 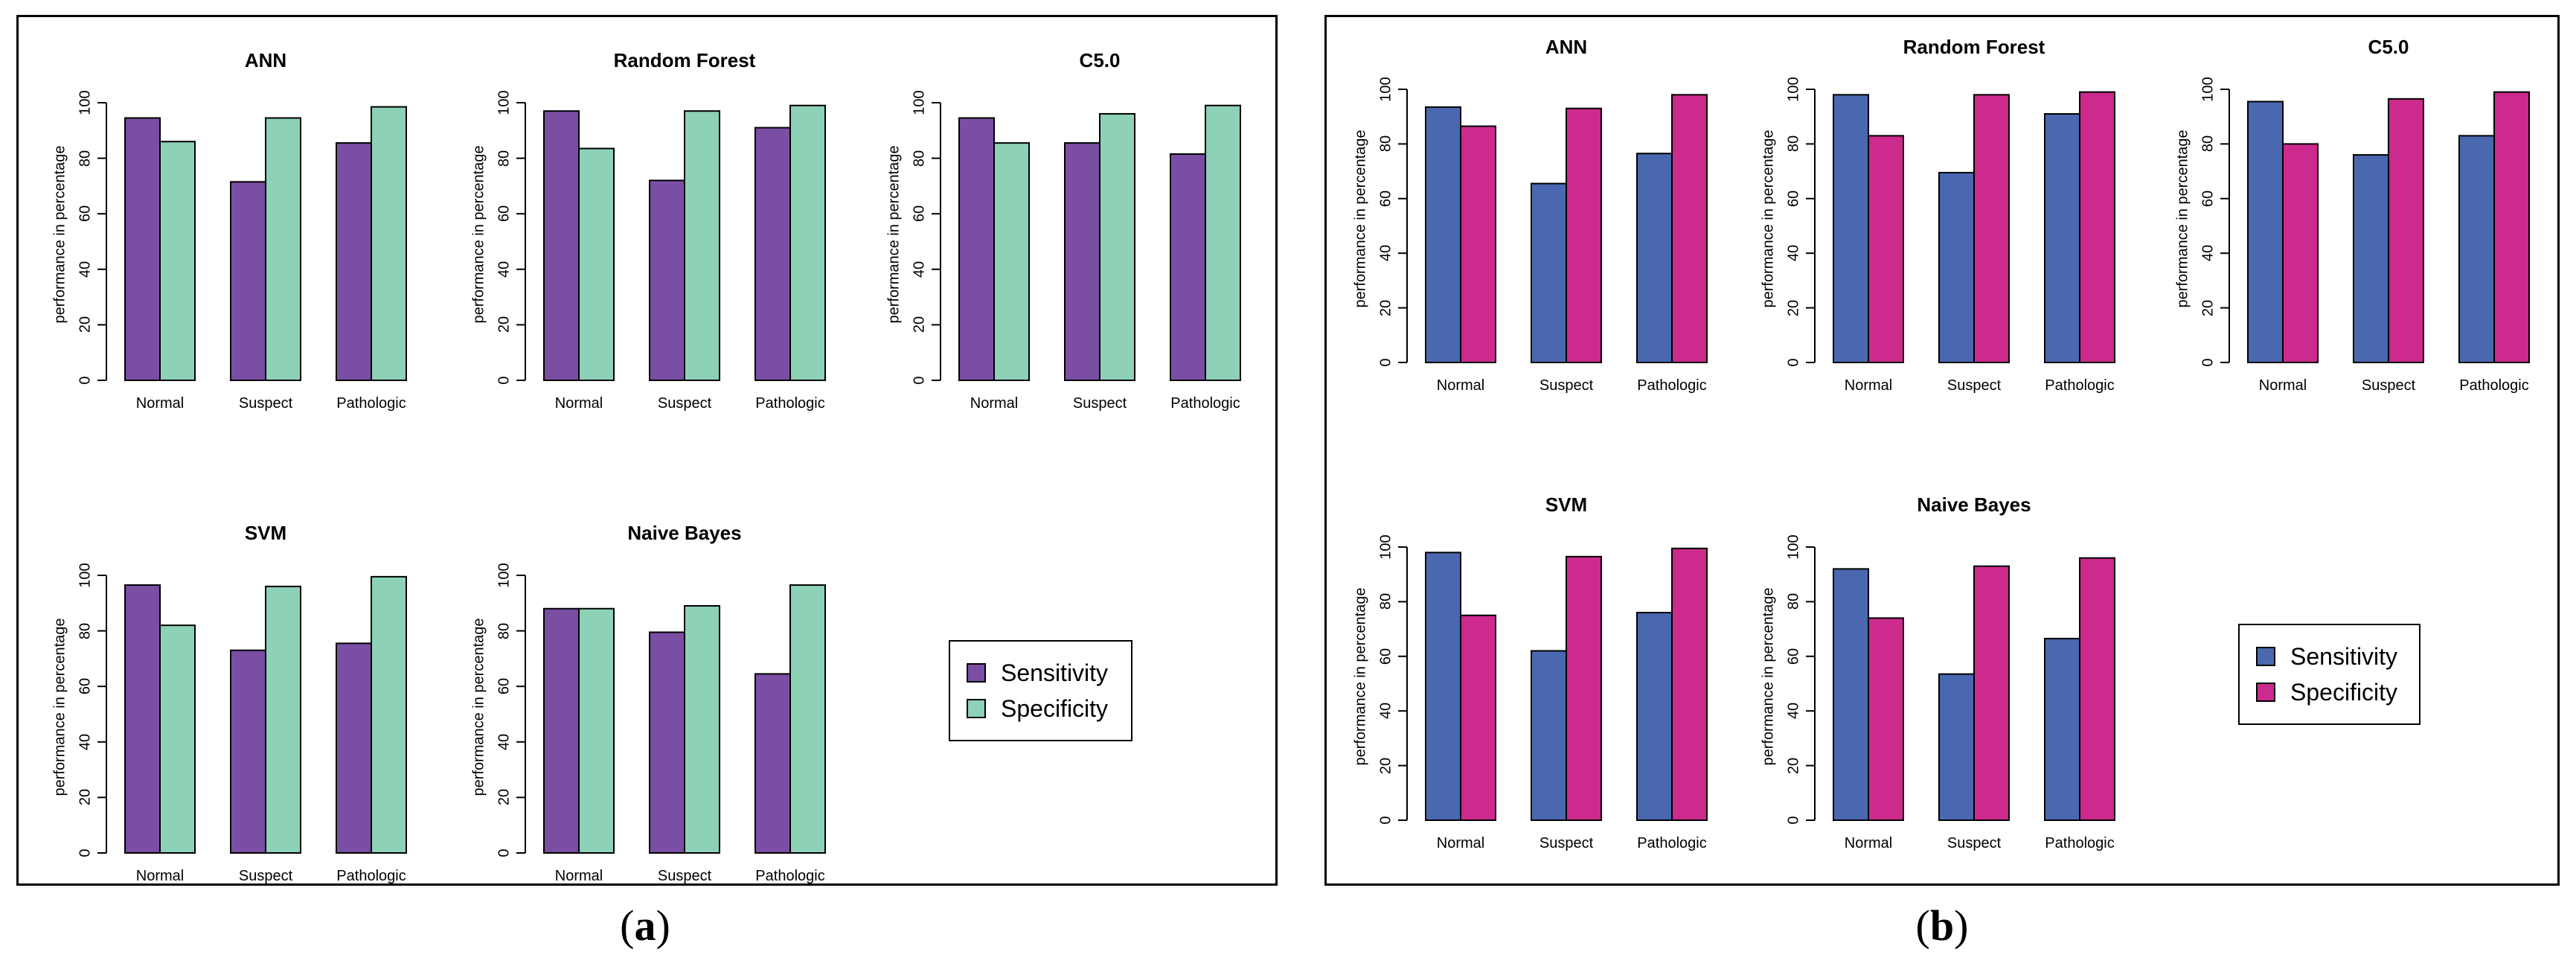 What do you see at coordinates (2344, 692) in the screenshot?
I see `legend-label-specificity: Specificity` at bounding box center [2344, 692].